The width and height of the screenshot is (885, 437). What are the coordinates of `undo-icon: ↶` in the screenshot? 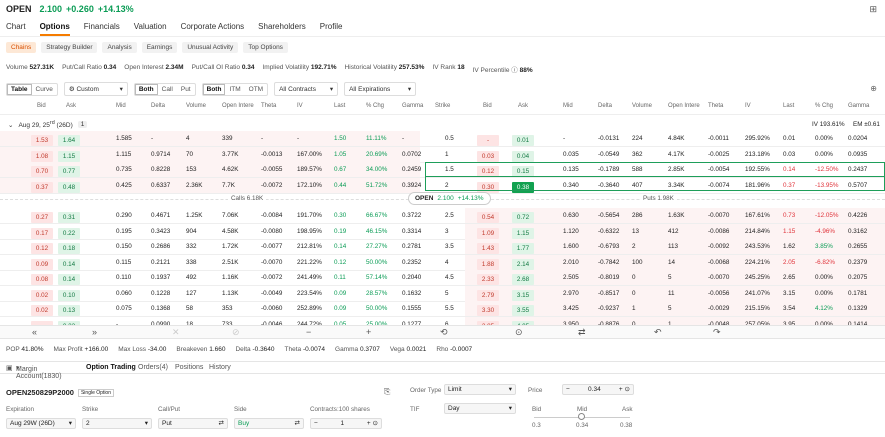 It's located at (658, 332).